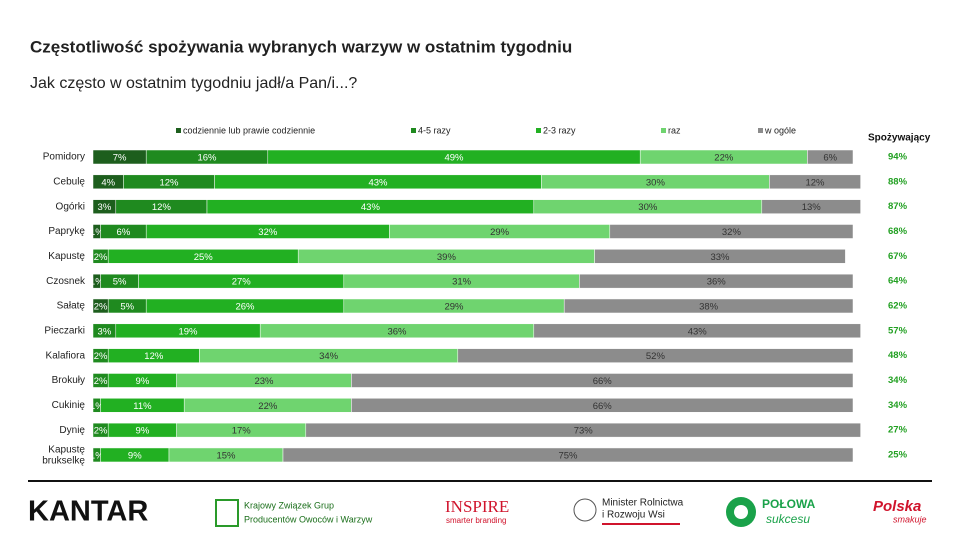  Describe the element at coordinates (242, 282) in the screenshot. I see `value-label: 27%` at that location.